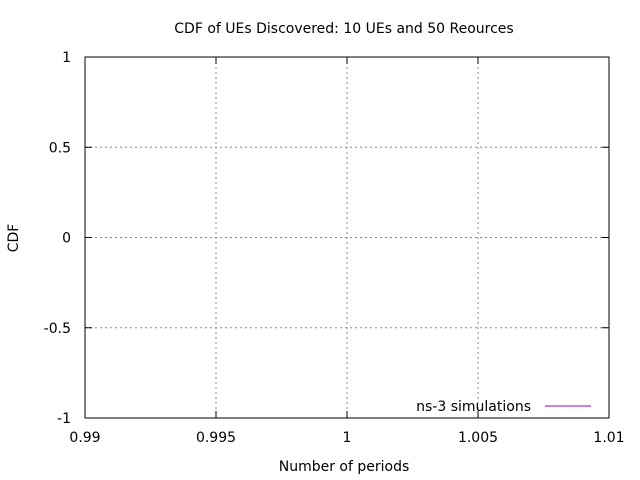 This screenshot has width=640, height=480. I want to click on x-tick-label: 0.99, so click(84, 438).